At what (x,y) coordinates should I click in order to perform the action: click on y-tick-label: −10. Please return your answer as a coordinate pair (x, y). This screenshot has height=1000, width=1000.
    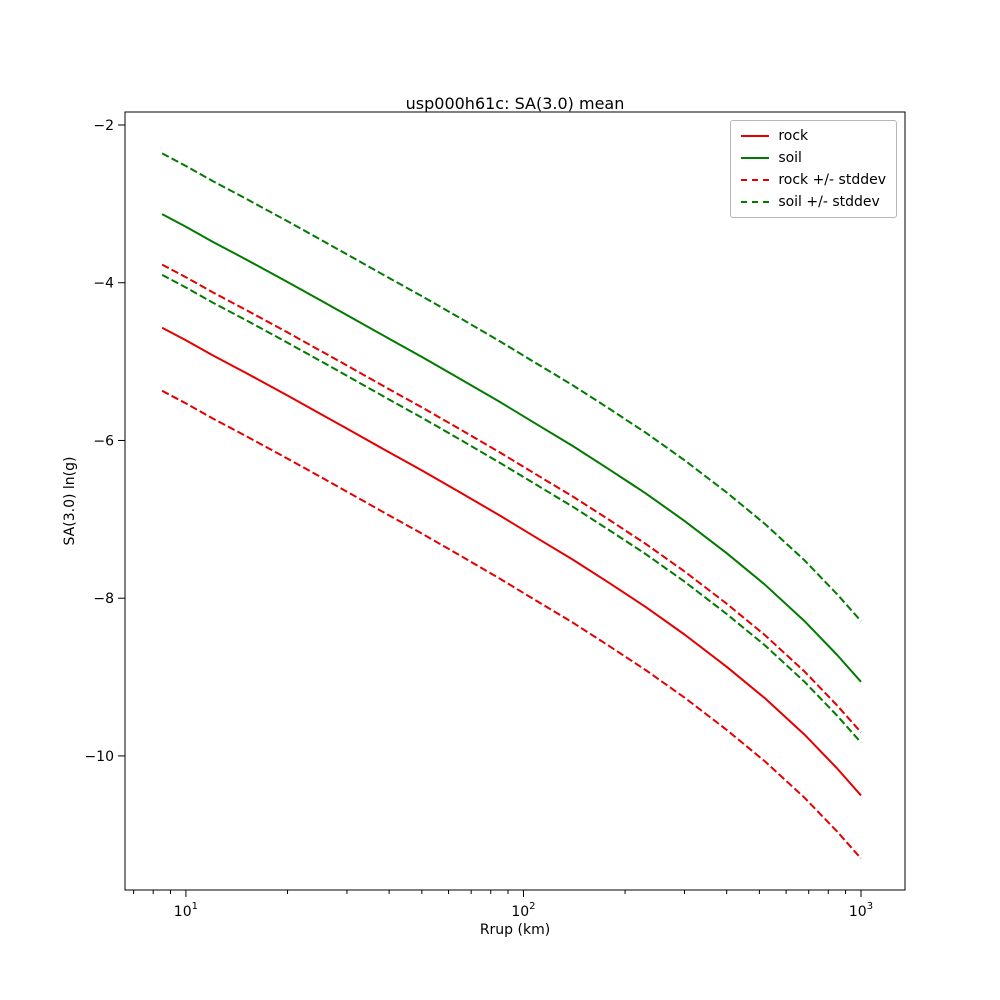
    Looking at the image, I should click on (99, 757).